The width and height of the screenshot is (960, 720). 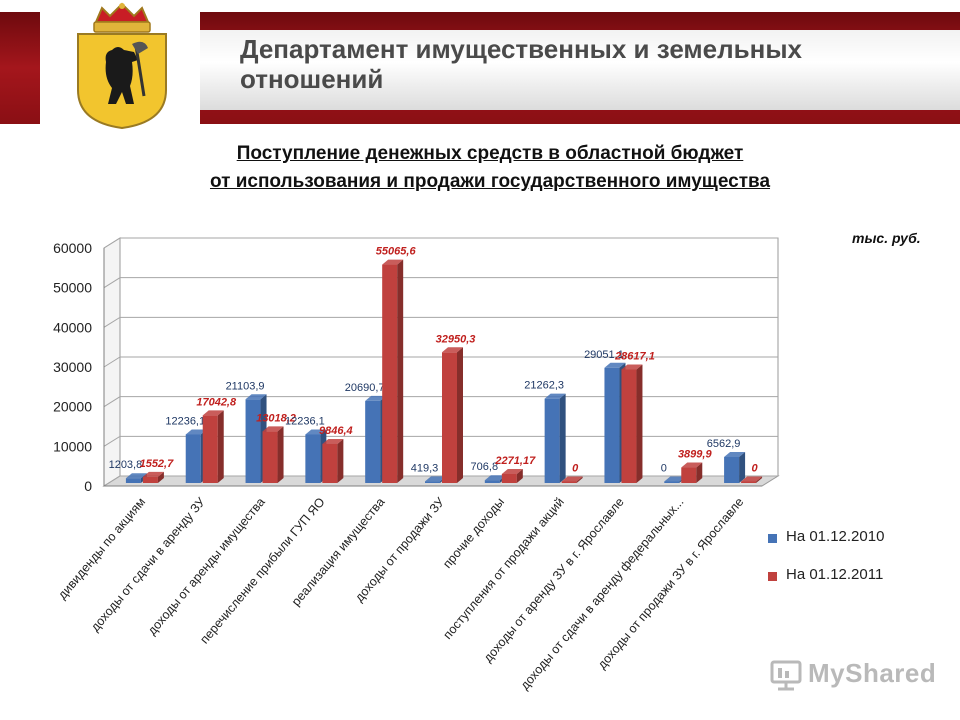 I want to click on legend-label-2010: На 01.12.2010, so click(x=835, y=536).